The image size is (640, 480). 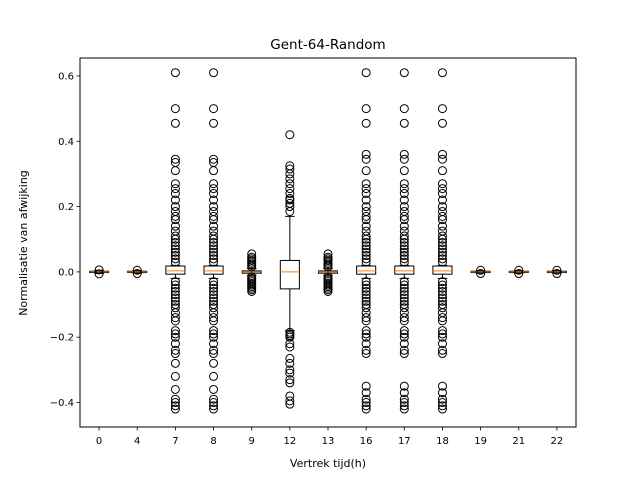 What do you see at coordinates (62, 338) in the screenshot?
I see `y-tick-label: −0.2` at bounding box center [62, 338].